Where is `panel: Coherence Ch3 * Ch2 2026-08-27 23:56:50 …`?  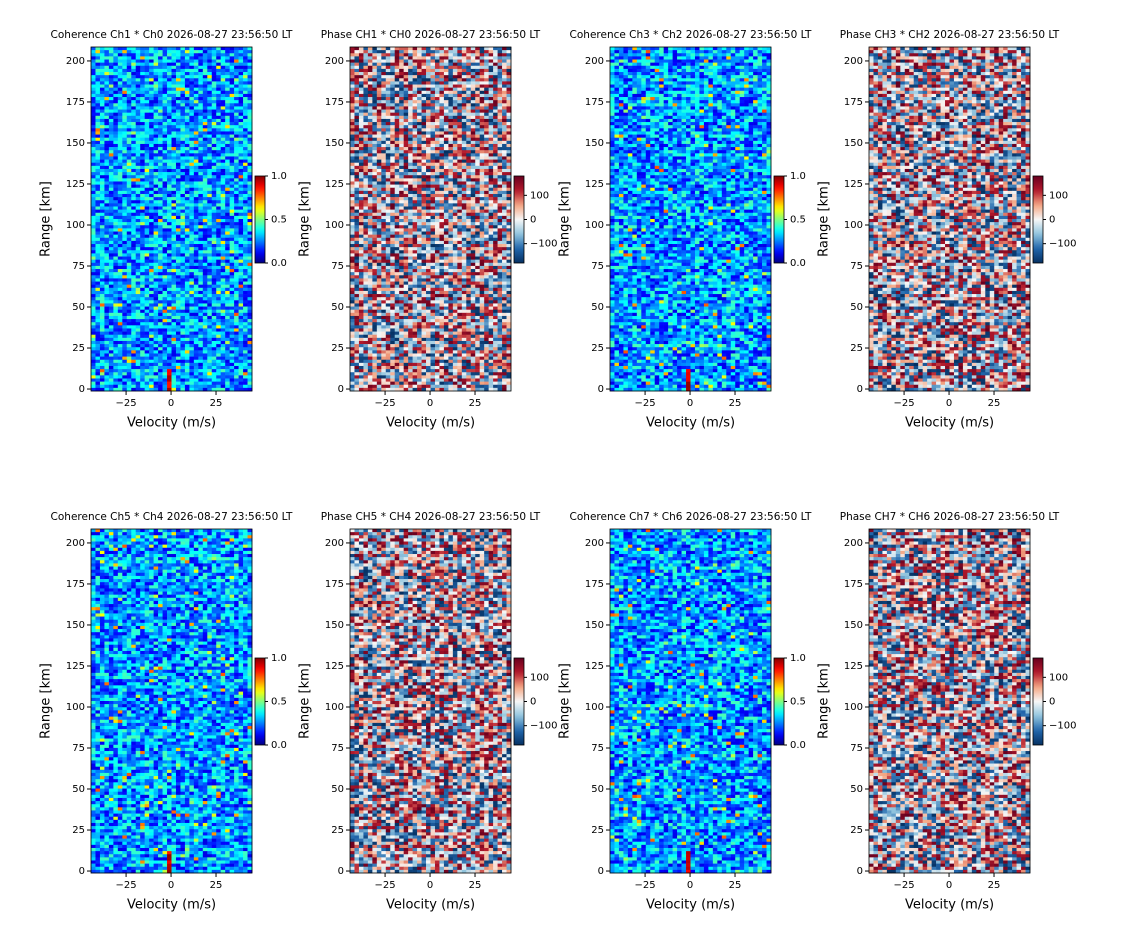
panel: Coherence Ch3 * Ch2 2026-08-27 23:56:50 … is located at coordinates (685, 230).